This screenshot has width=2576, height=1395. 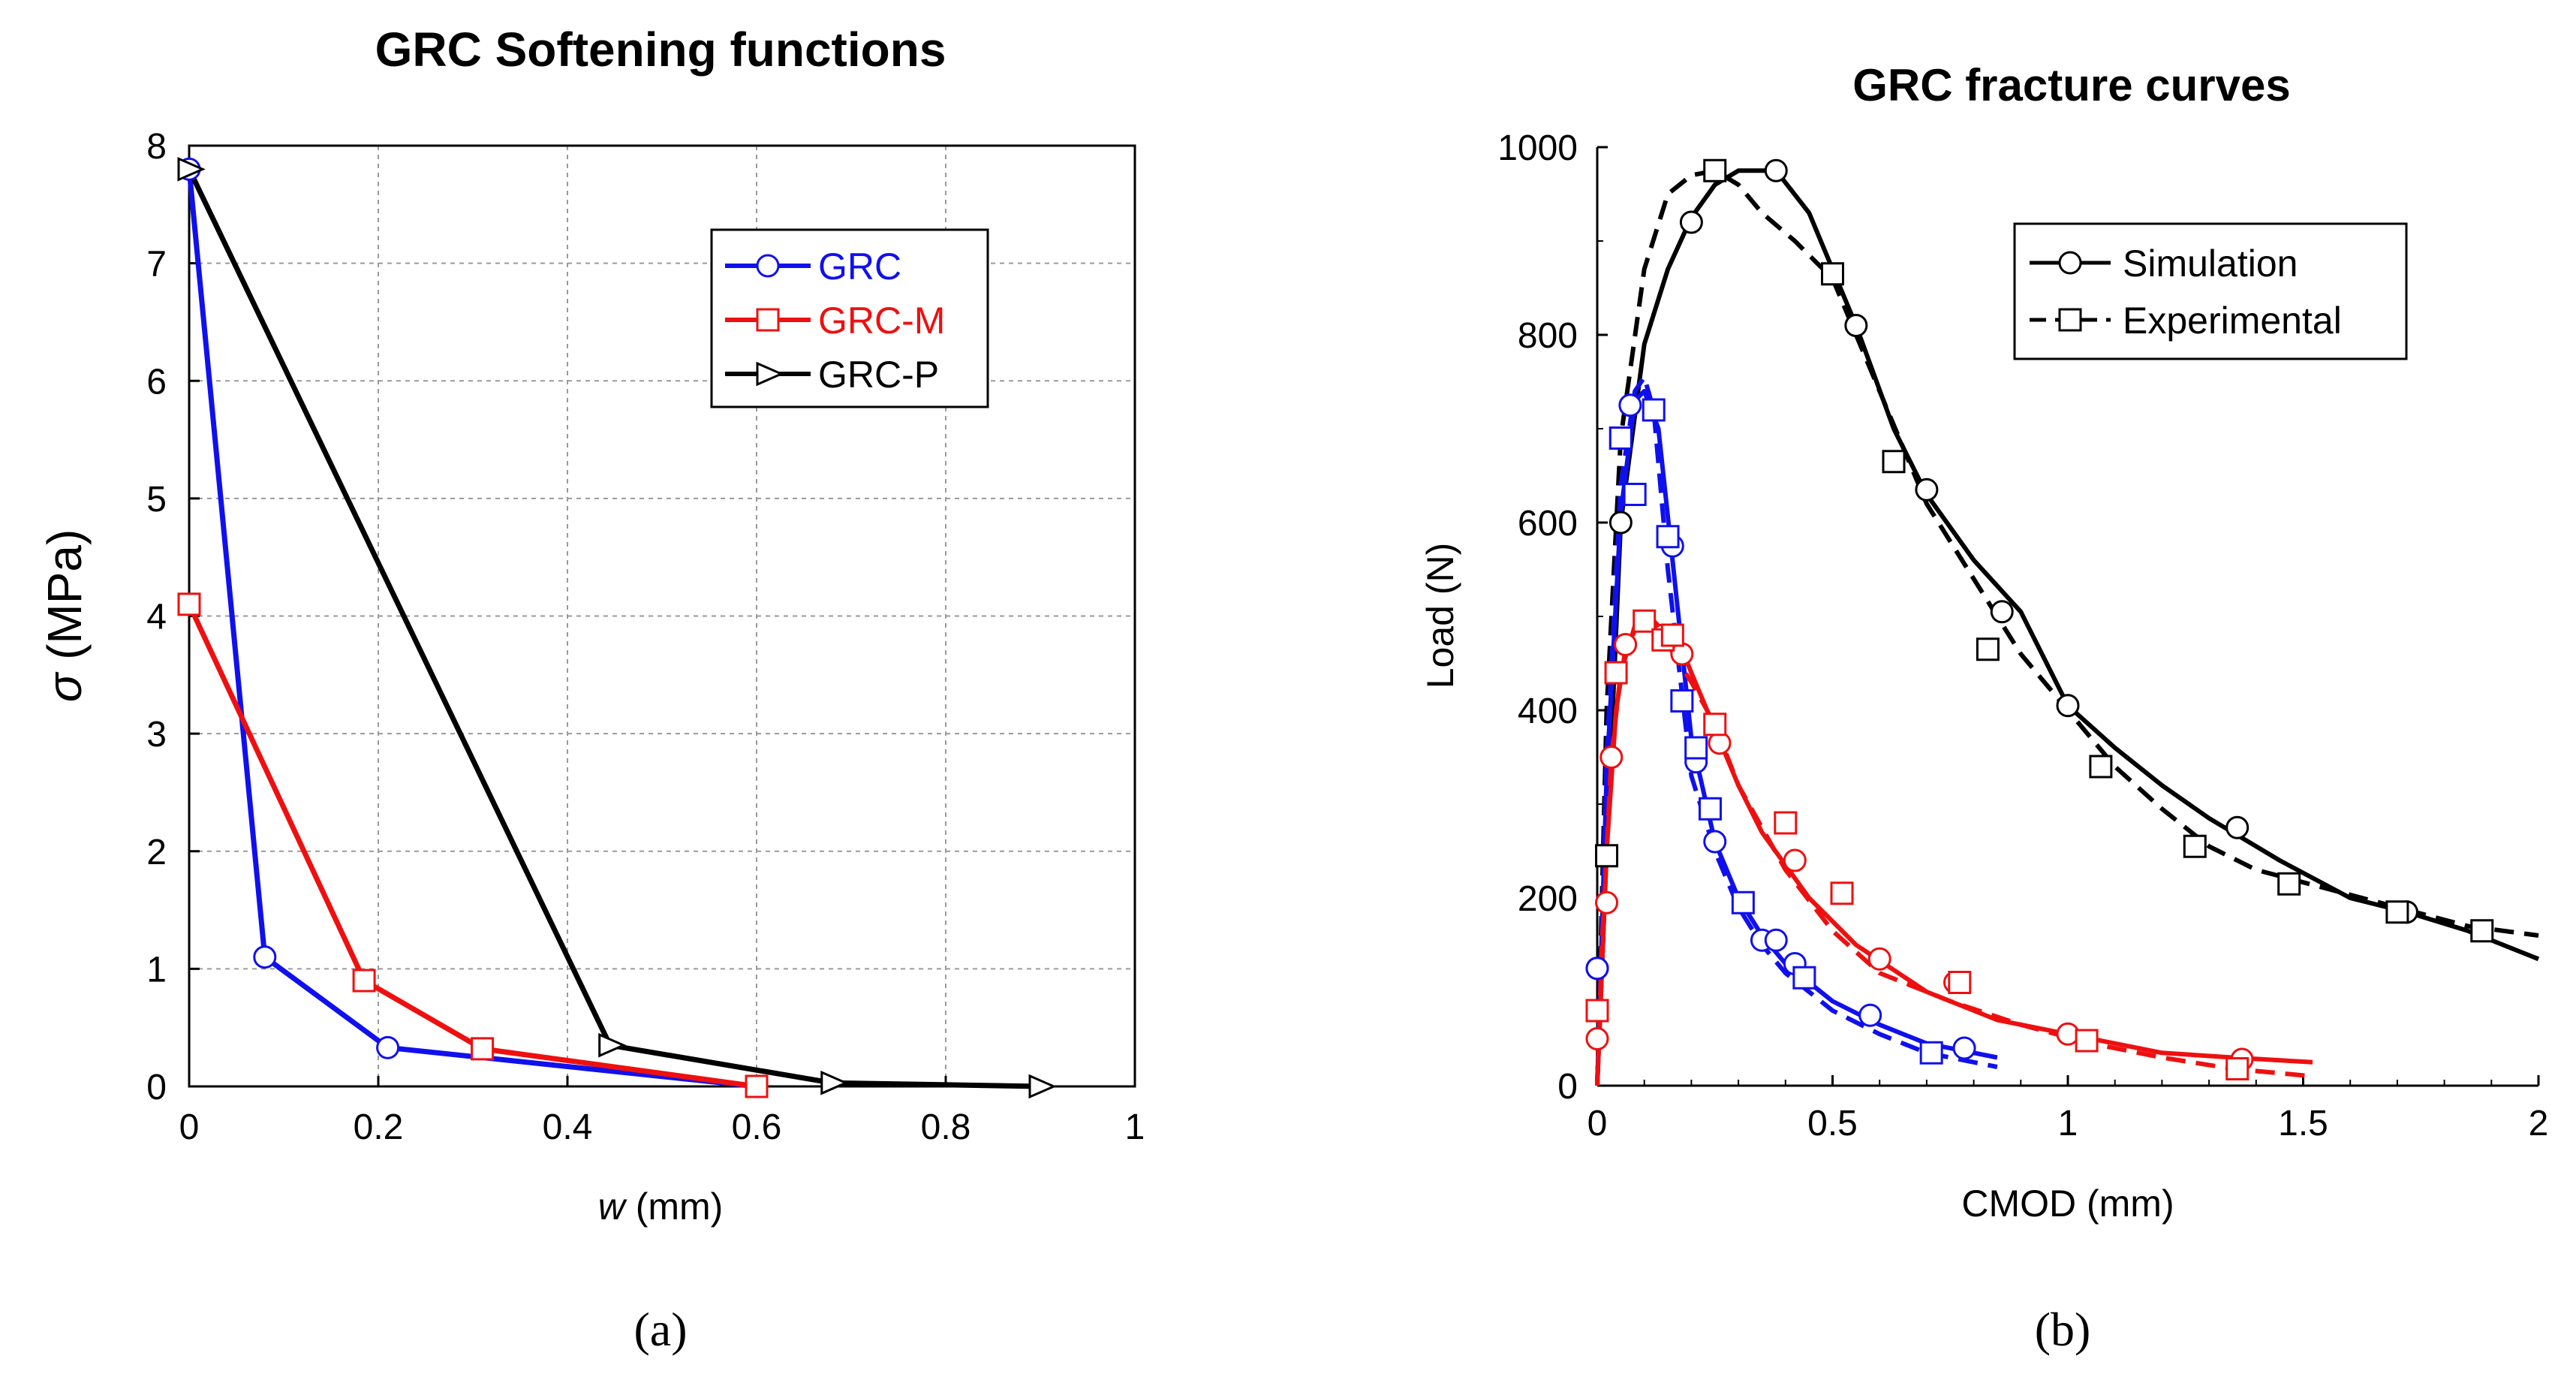 What do you see at coordinates (156, 852) in the screenshot?
I see `chart-a-y-tick-label: 2` at bounding box center [156, 852].